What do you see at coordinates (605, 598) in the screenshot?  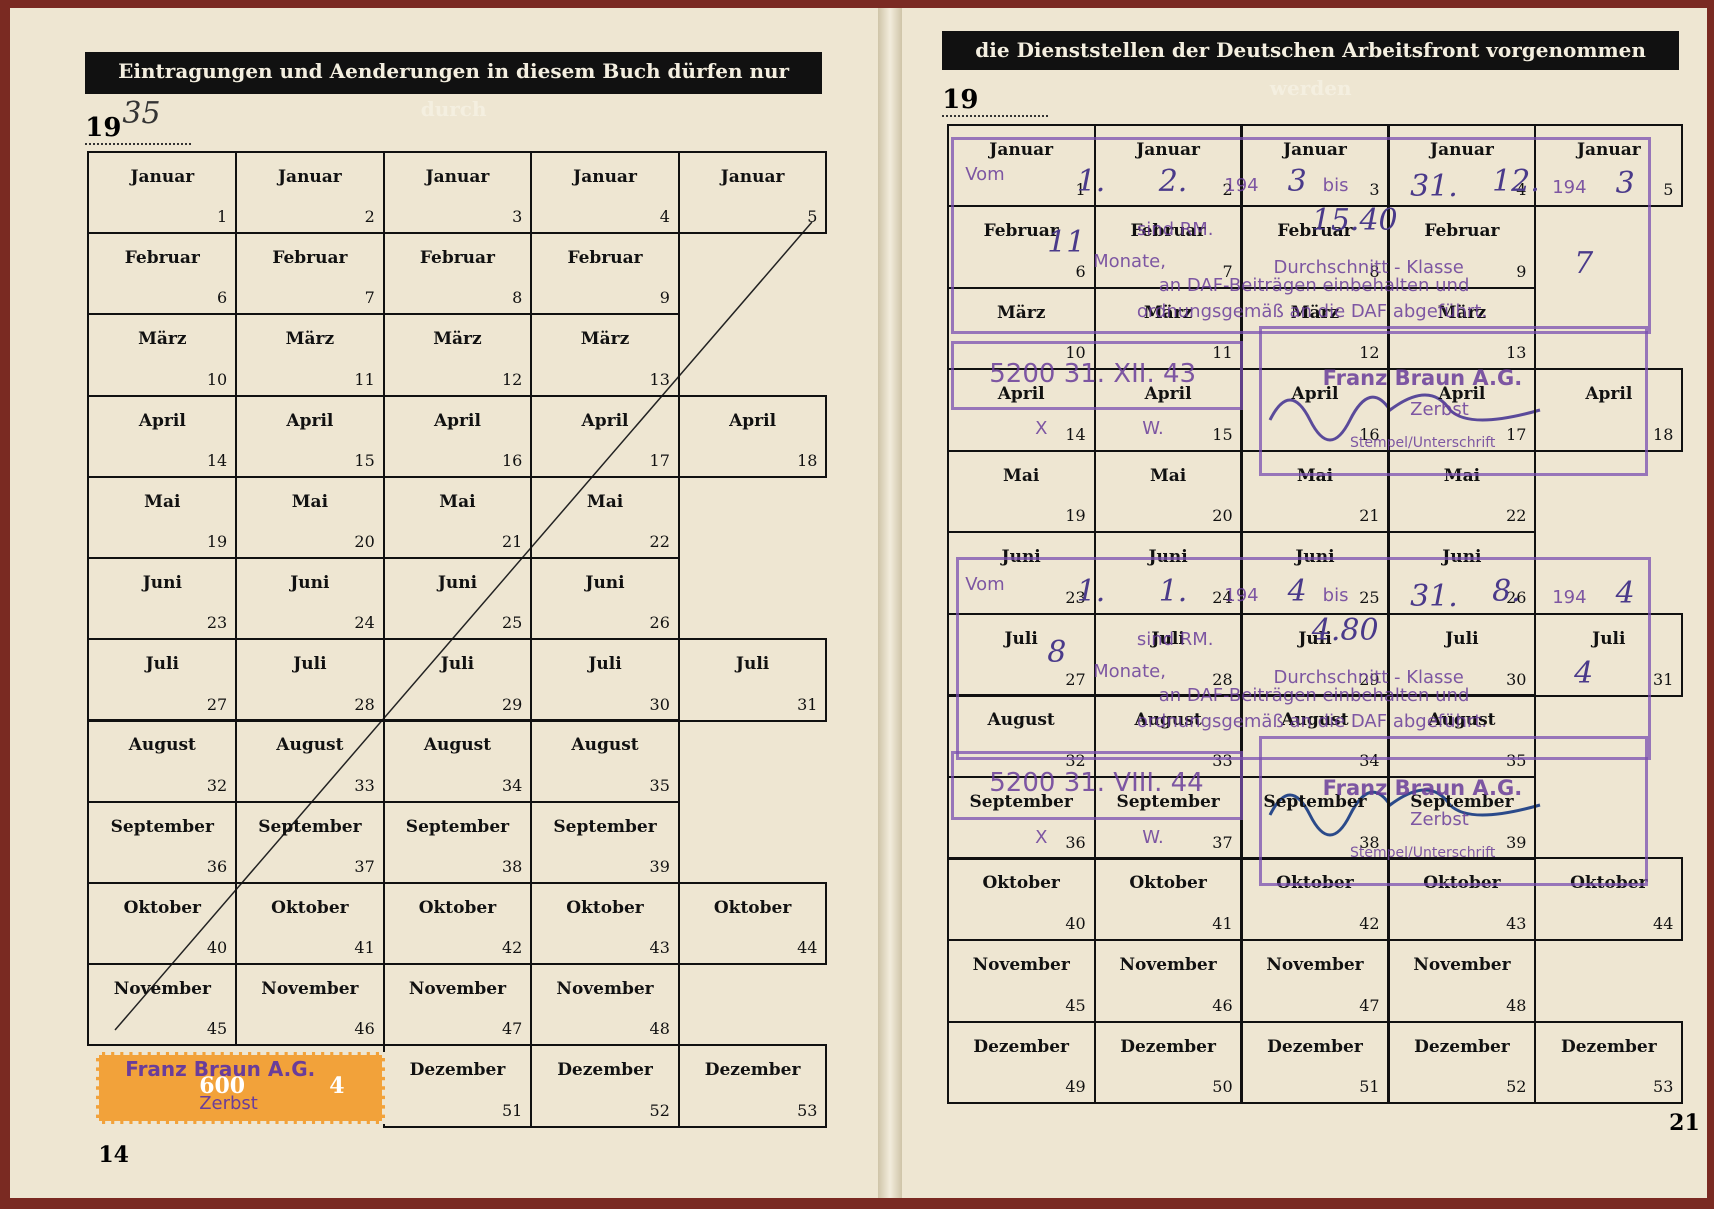 I see `week-cell: Juni 26` at bounding box center [605, 598].